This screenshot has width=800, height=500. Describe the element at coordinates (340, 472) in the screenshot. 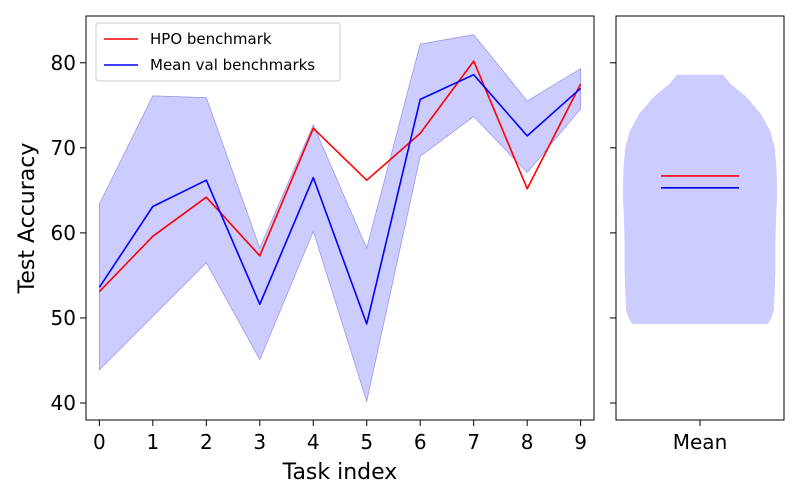

I see `x-axis-label: Task index` at that location.